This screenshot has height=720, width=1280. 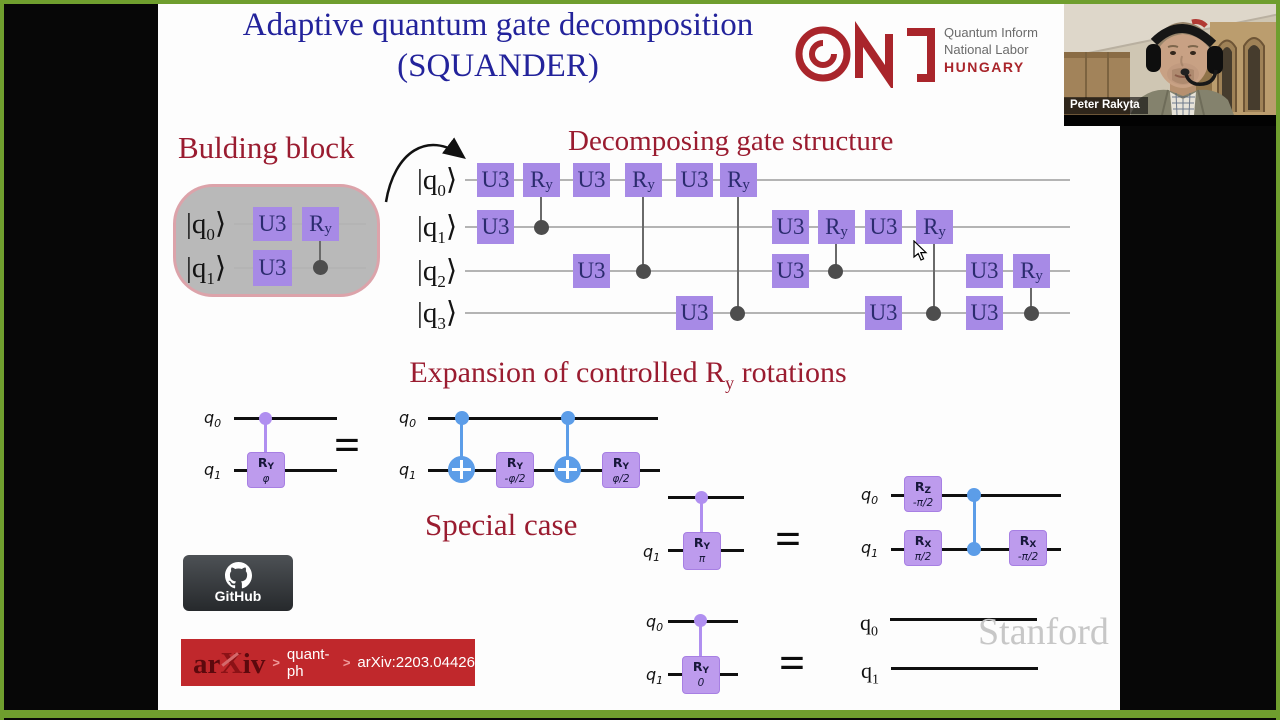 What do you see at coordinates (266, 147) in the screenshot?
I see `heading-building-block: Bulding block` at bounding box center [266, 147].